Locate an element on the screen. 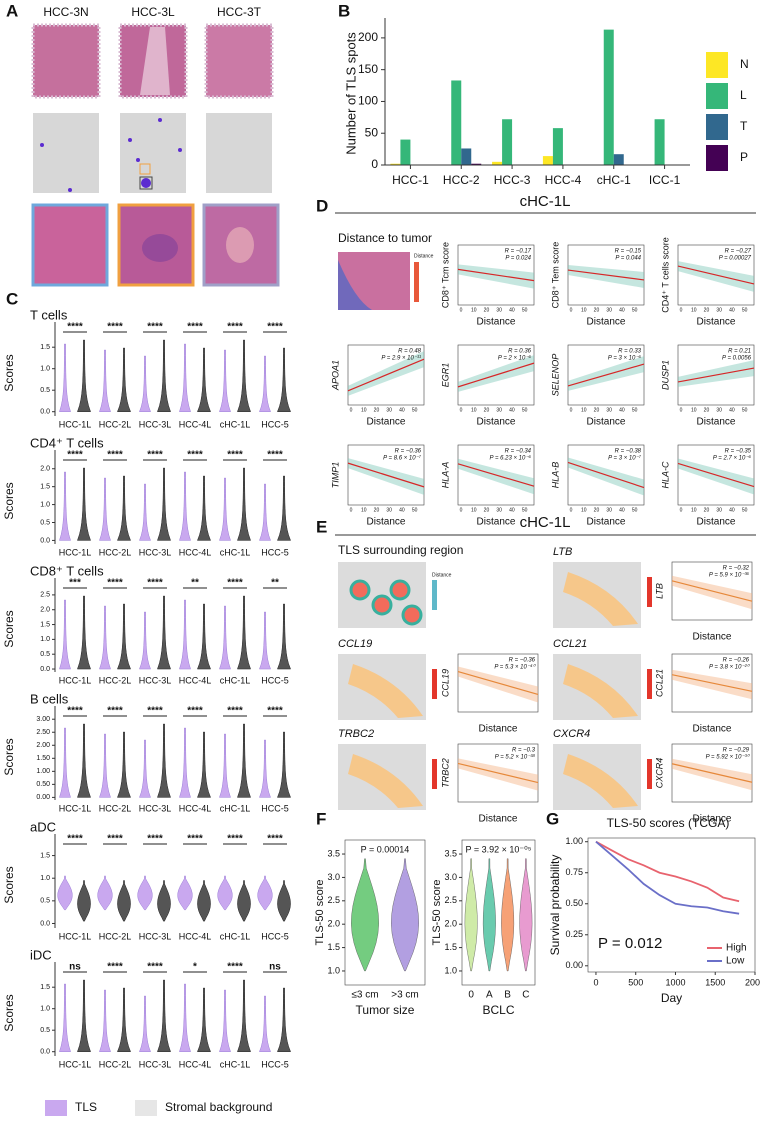 Image resolution: width=760 pixels, height=1127 pixels. y-axis-label: CCL21 is located at coordinates (659, 683).